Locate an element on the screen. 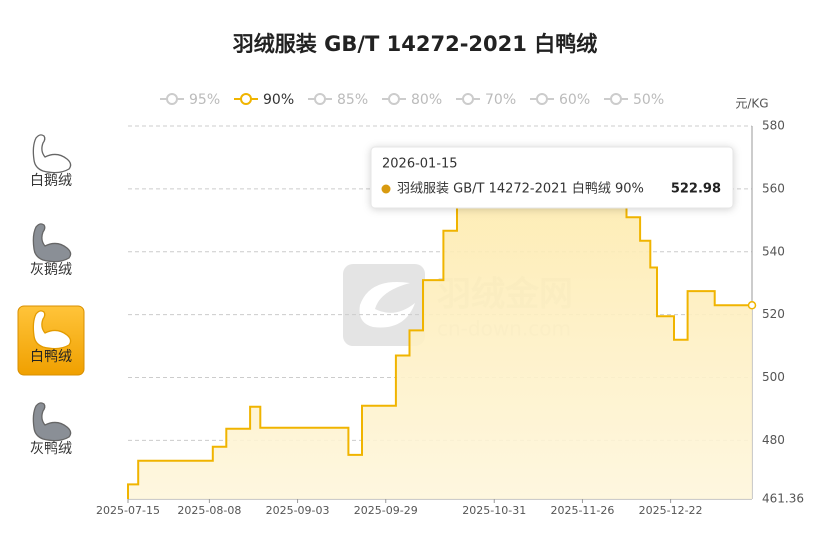  legend: 95% 90% 85% 80% 70% 60% 50% is located at coordinates (412, 100).